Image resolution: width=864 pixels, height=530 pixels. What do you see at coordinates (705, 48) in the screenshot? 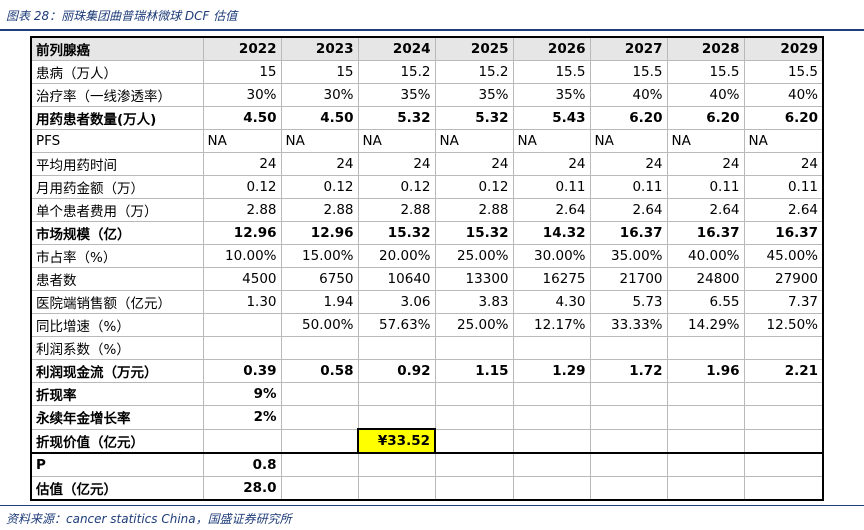
I see `header-year-cell: 2028` at bounding box center [705, 48].